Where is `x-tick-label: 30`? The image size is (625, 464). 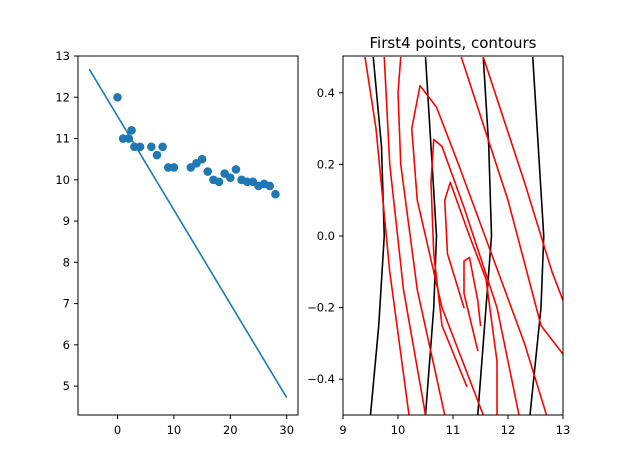 x-tick-label: 30 is located at coordinates (286, 430).